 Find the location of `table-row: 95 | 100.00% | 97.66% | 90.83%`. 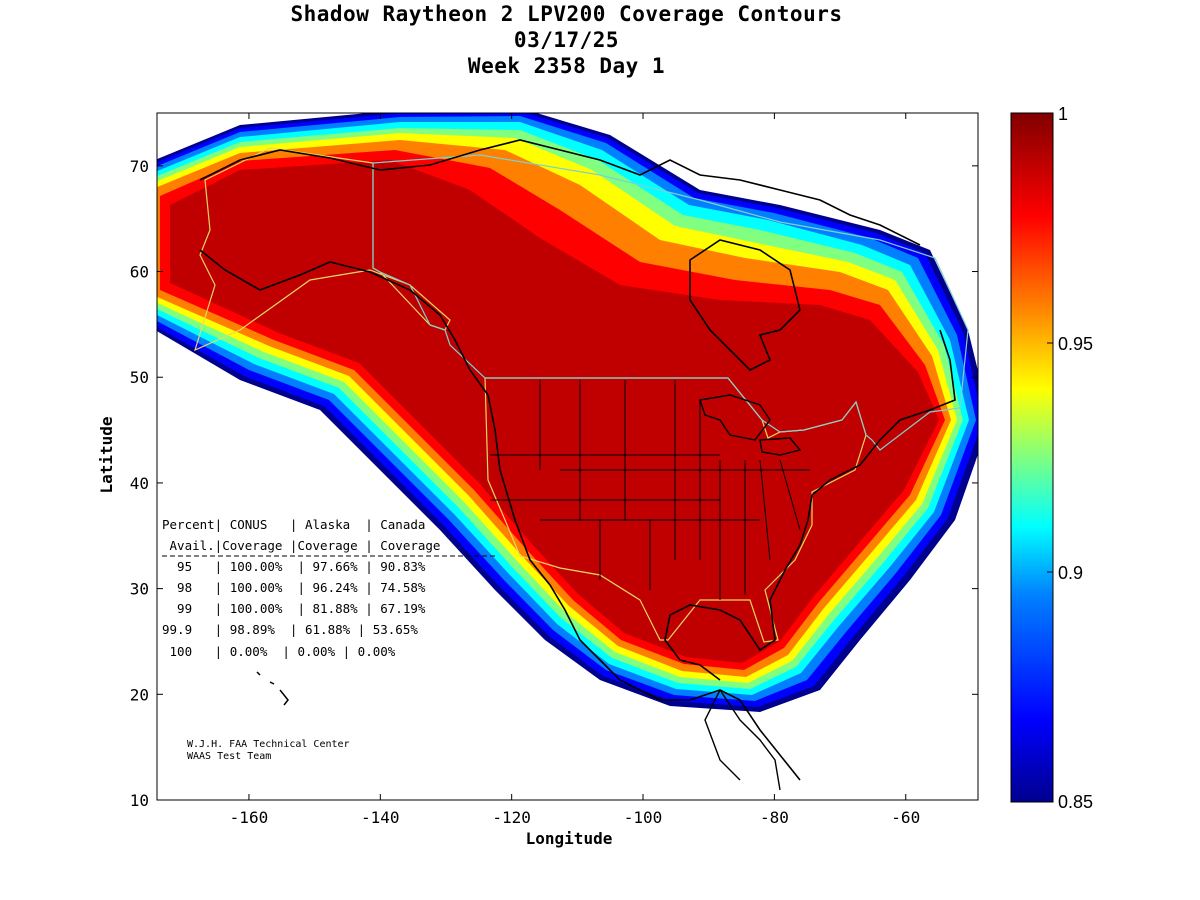

table-row: 95 | 100.00% | 97.66% | 90.83% is located at coordinates (294, 566).